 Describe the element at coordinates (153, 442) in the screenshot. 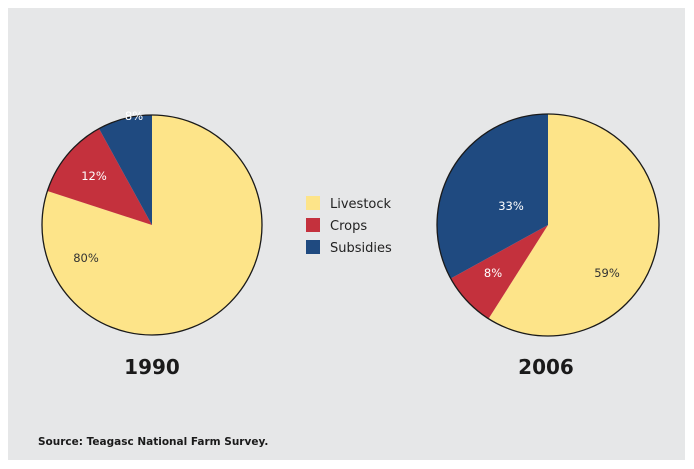

I see `source-note: Source: Teagasc National Farm Survey.` at that location.